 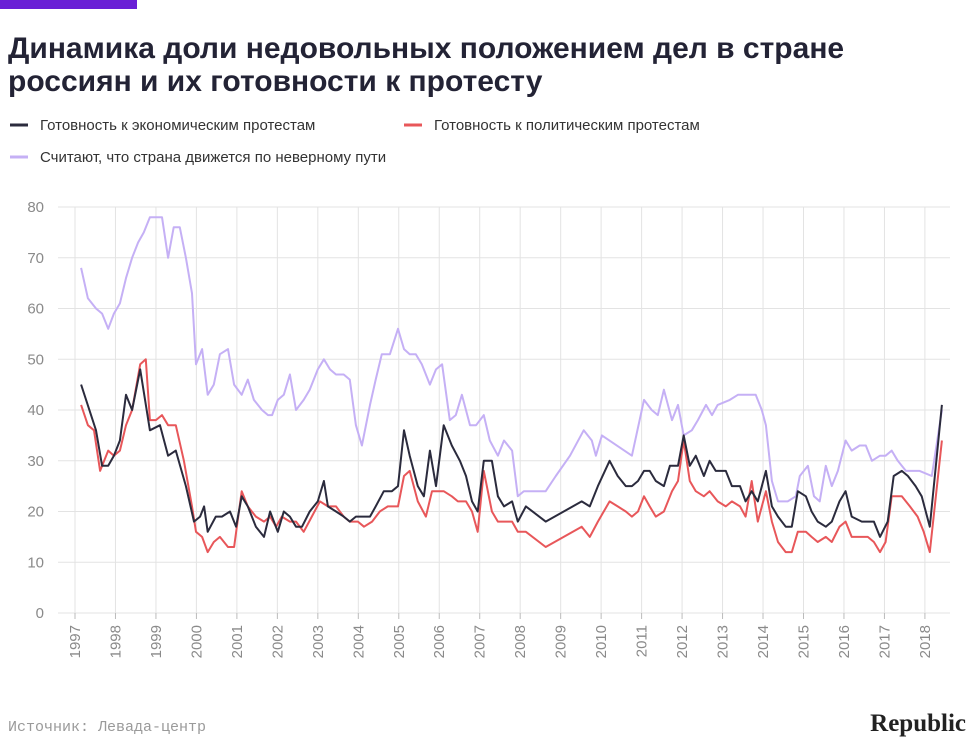 I want to click on y-tick-label: 40, so click(x=35, y=410).